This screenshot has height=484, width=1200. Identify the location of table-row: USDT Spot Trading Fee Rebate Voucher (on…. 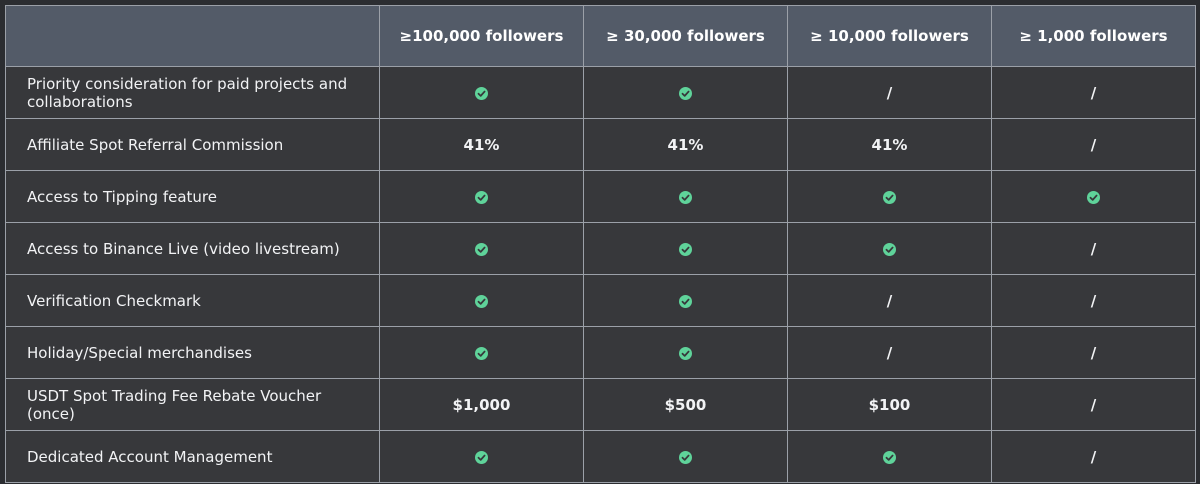
(600, 404).